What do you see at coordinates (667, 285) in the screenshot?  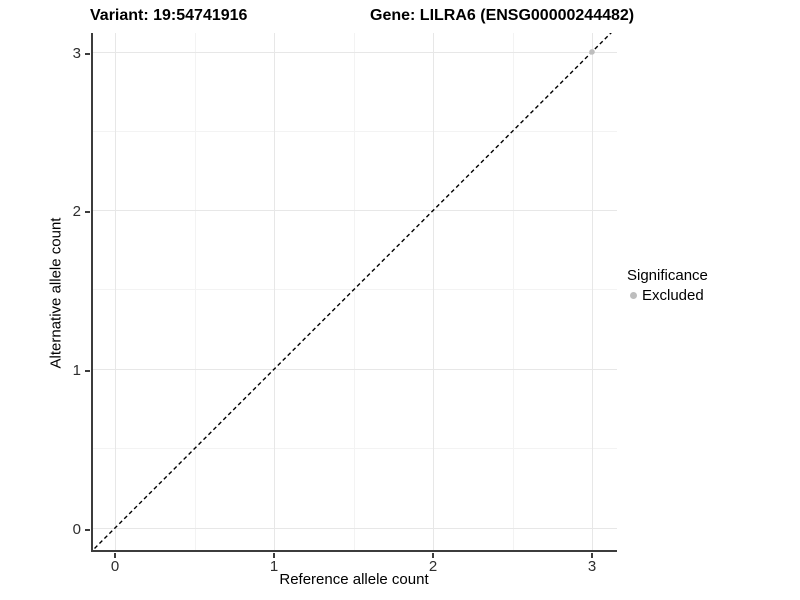 I see `legend: Significance Excluded` at bounding box center [667, 285].